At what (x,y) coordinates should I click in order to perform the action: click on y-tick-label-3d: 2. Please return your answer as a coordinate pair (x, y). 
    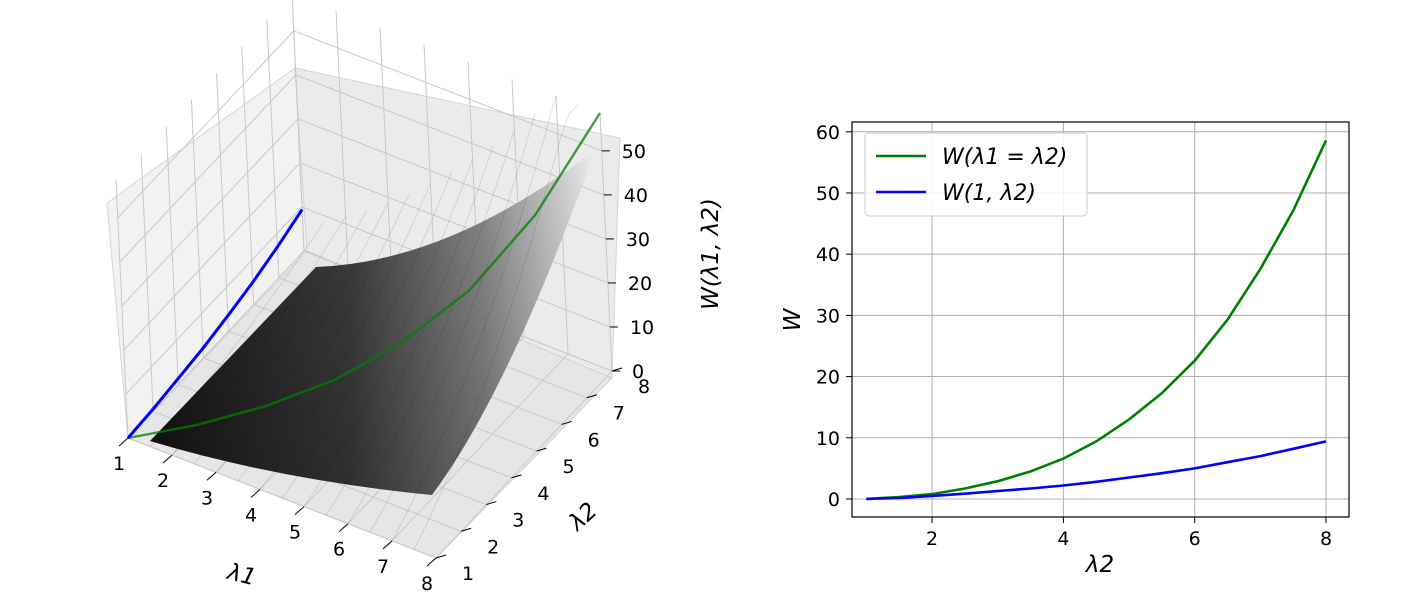
    Looking at the image, I should click on (493, 547).